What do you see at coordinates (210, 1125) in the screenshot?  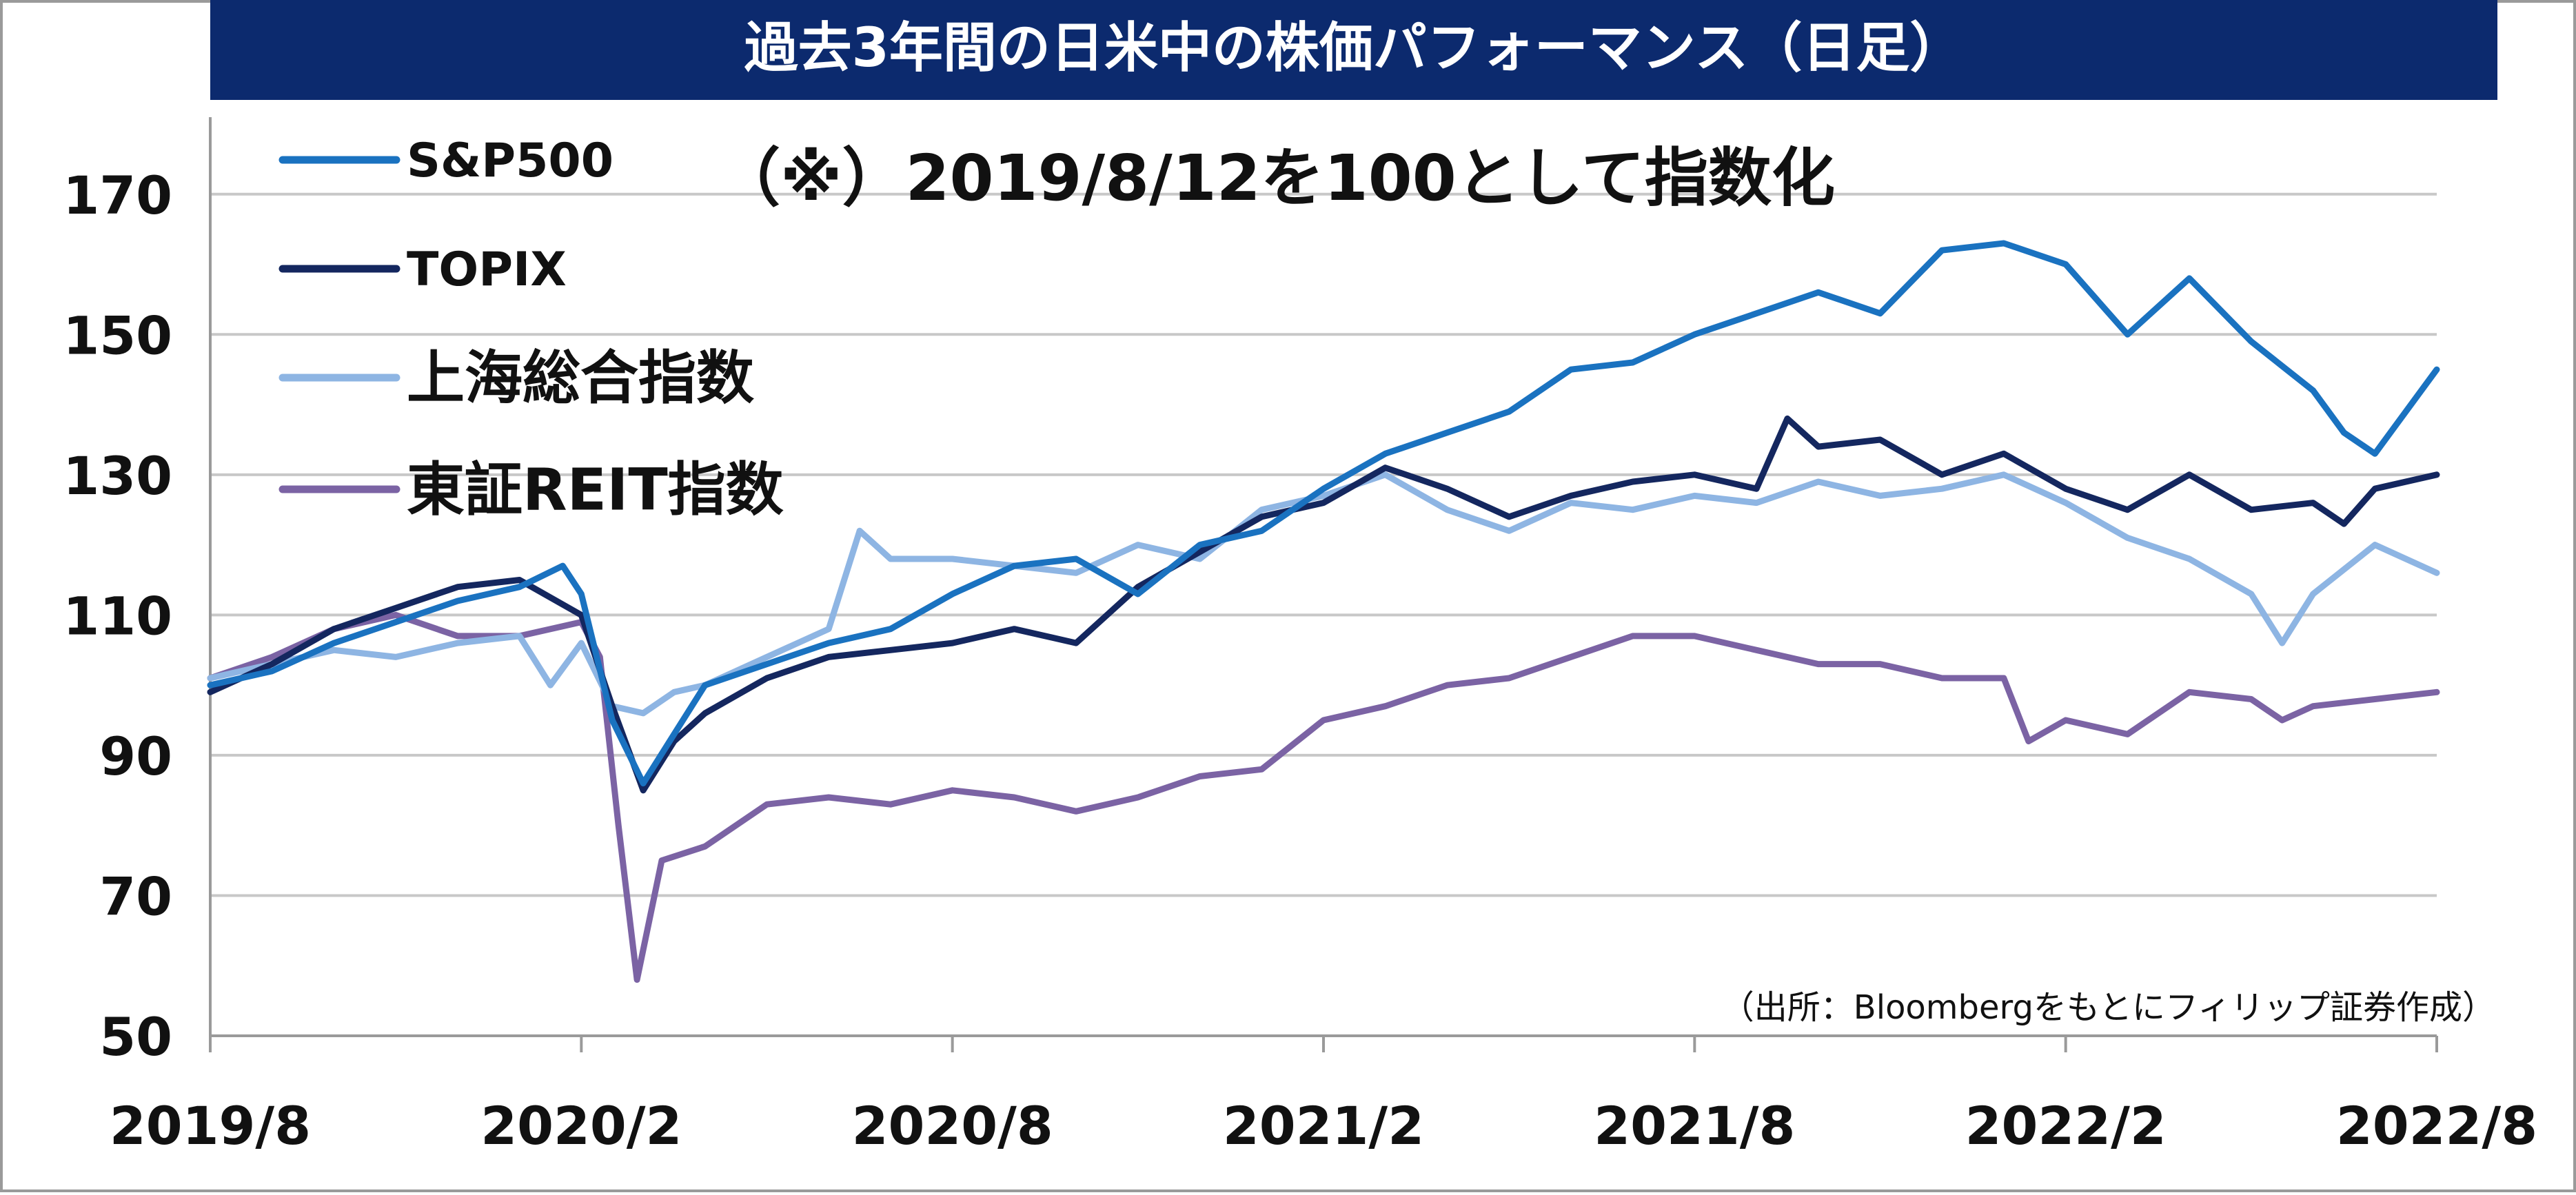 I see `x-tick-label: 2019/8` at bounding box center [210, 1125].